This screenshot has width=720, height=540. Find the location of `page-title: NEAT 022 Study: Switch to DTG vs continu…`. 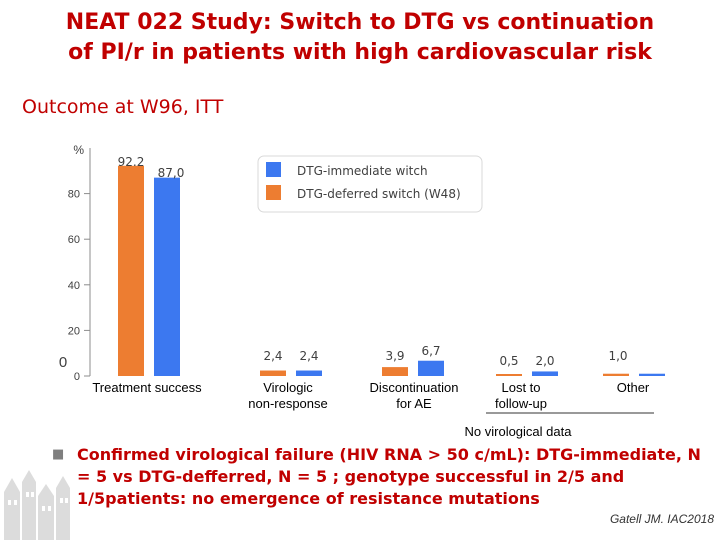

page-title: NEAT 022 Study: Switch to DTG vs continu… is located at coordinates (360, 38).